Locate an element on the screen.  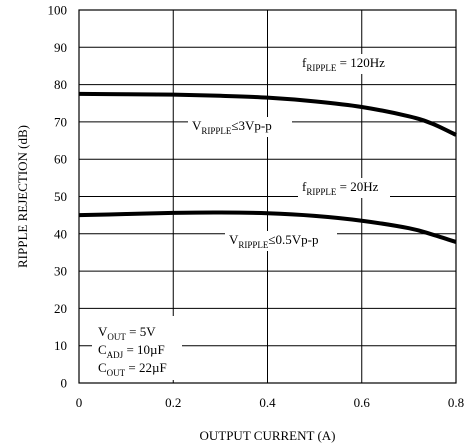
annotation-v05: VRIPPLE≤0.5Vp-p is located at coordinates (274, 241).